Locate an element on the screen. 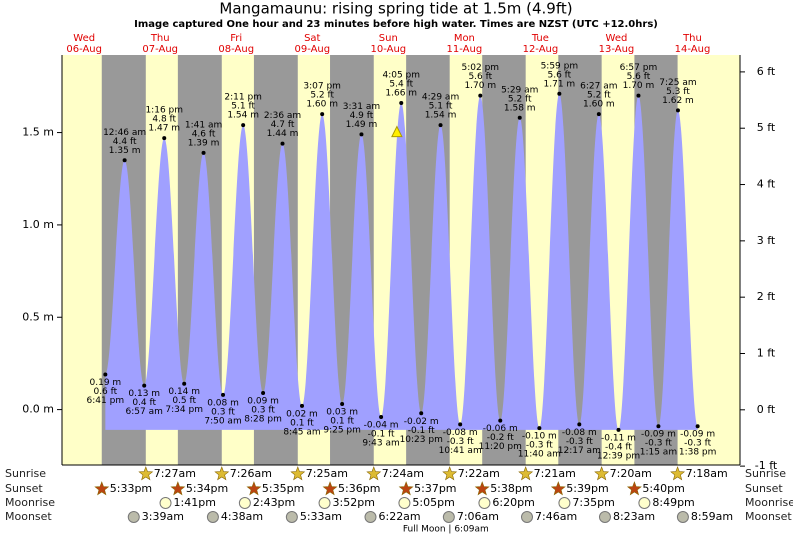 This screenshot has height=537, width=793. moonset-time: 5:33am is located at coordinates (321, 516).